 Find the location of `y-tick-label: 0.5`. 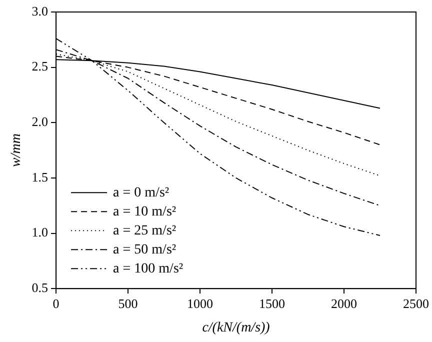

y-tick-label: 0.5 is located at coordinates (40, 288).